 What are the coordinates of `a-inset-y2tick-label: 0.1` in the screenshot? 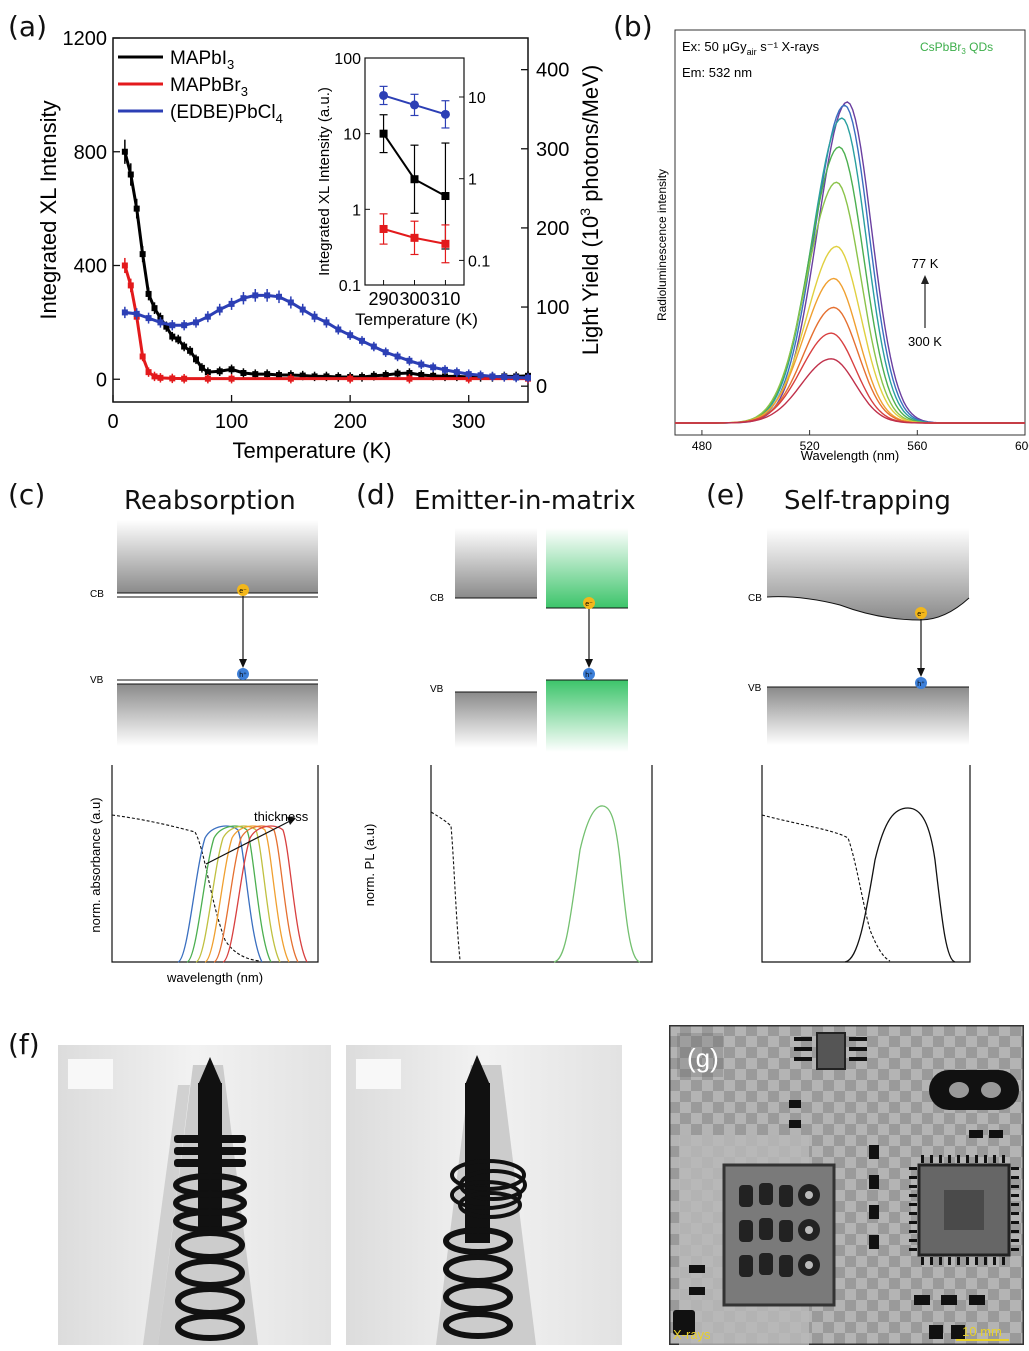 It's located at (479, 261).